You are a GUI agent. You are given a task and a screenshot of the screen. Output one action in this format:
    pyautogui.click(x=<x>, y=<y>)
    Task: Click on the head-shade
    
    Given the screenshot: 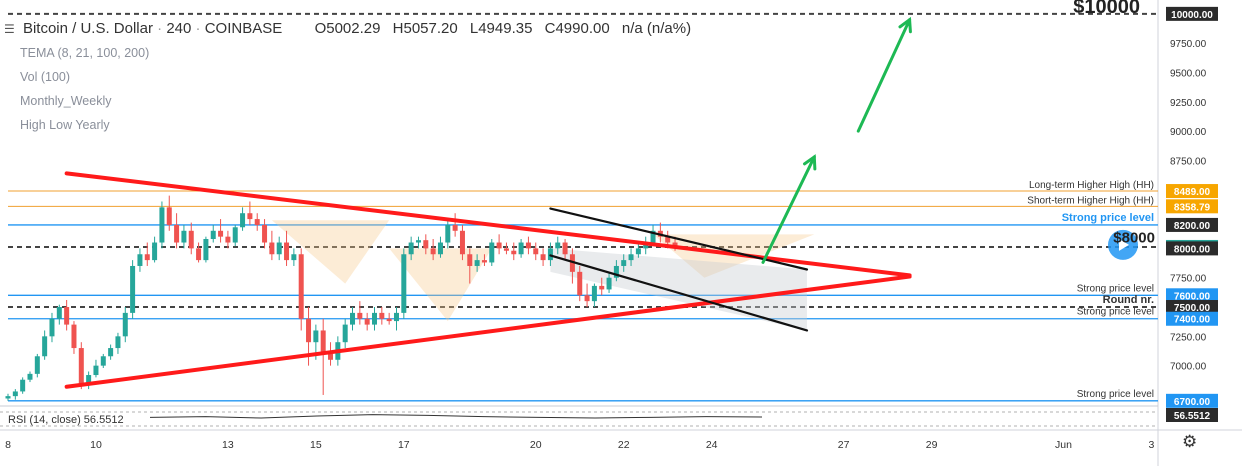 What is the action you would take?
    pyautogui.click(x=440, y=285)
    